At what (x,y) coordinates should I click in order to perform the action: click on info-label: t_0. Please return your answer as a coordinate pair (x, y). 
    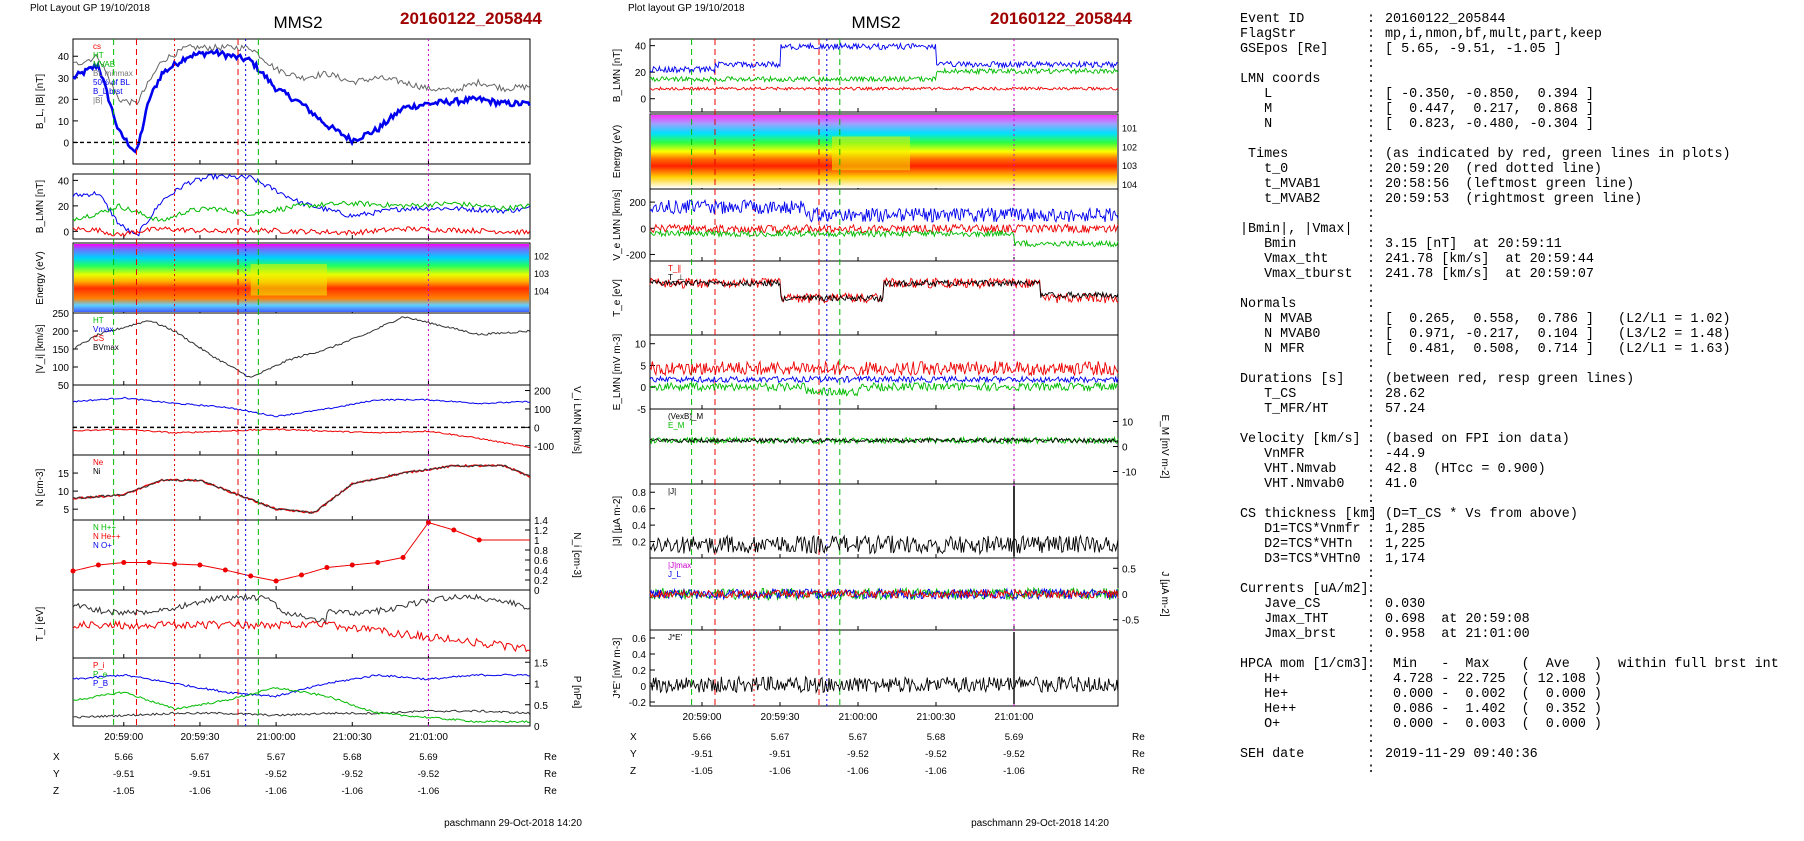
    Looking at the image, I should click on (1264, 169).